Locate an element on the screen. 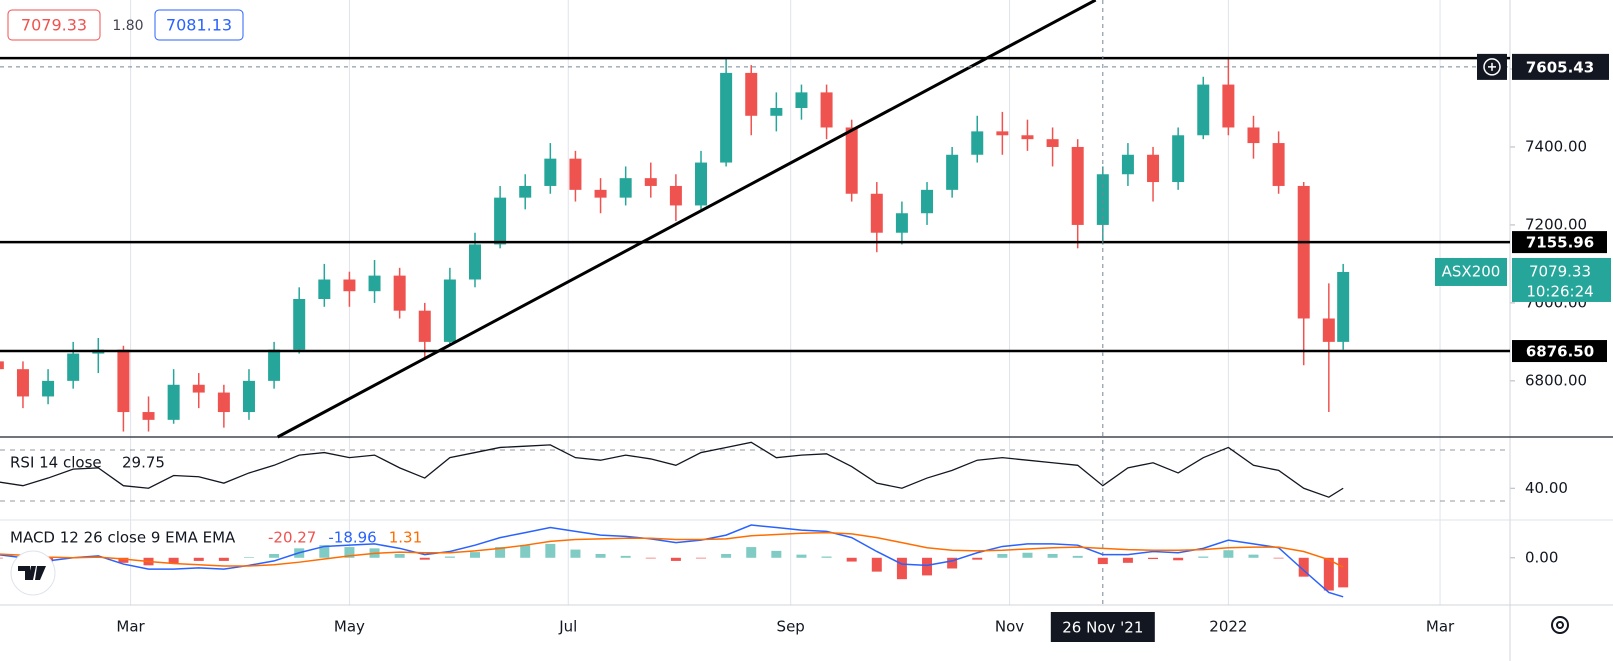 The width and height of the screenshot is (1613, 661). macd-readout: -18.96 is located at coordinates (352, 538).